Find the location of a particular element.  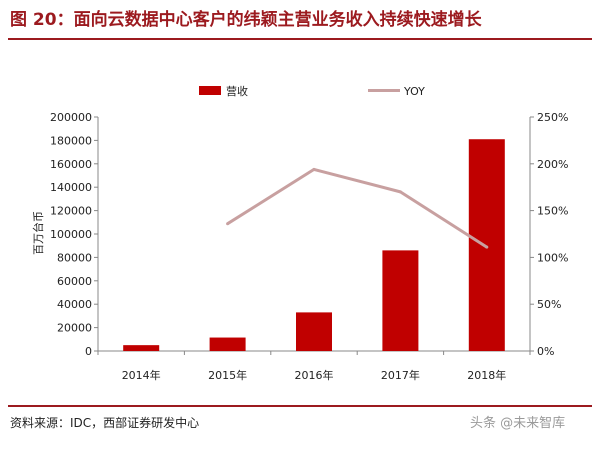

y-tick-label: 120000 is located at coordinates (71, 211).